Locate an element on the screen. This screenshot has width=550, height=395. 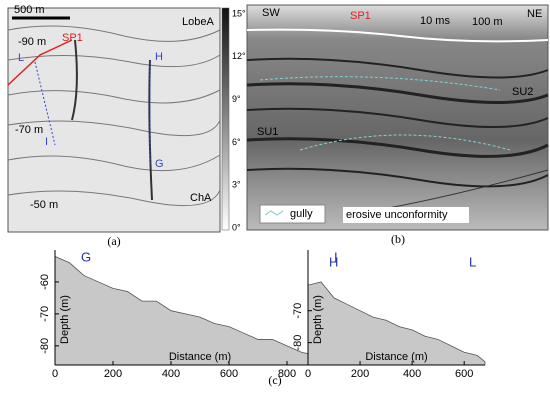
caption: (c) is located at coordinates (274, 380).